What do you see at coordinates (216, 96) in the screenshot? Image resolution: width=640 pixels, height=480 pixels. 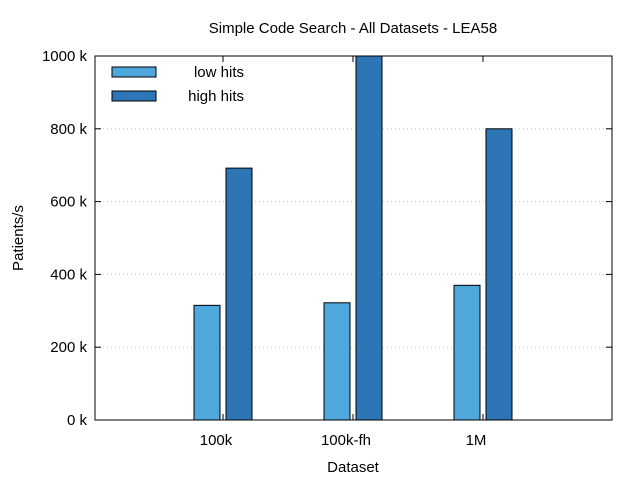 I see `legend-label-high-hits: high hits` at bounding box center [216, 96].